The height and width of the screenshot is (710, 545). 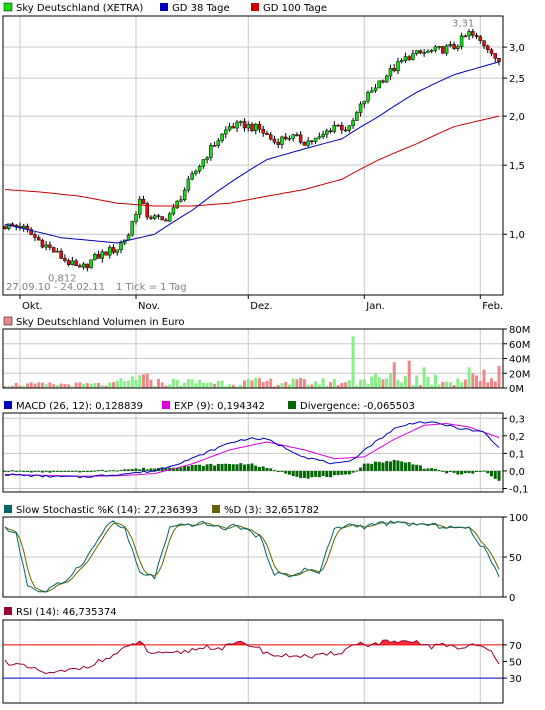 What do you see at coordinates (517, 48) in the screenshot?
I see `price-ytick-label-0: 3,0` at bounding box center [517, 48].